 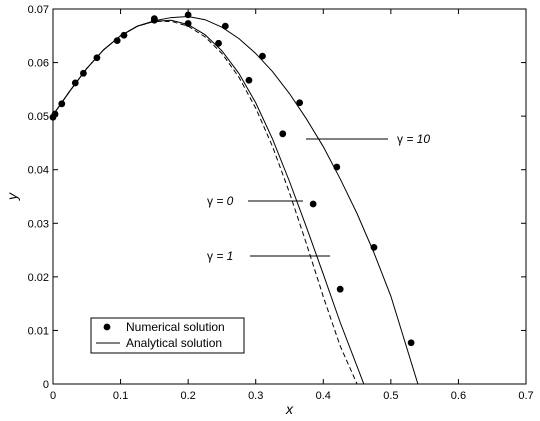 What do you see at coordinates (12, 196) in the screenshot?
I see `y-axis-label: y` at bounding box center [12, 196].